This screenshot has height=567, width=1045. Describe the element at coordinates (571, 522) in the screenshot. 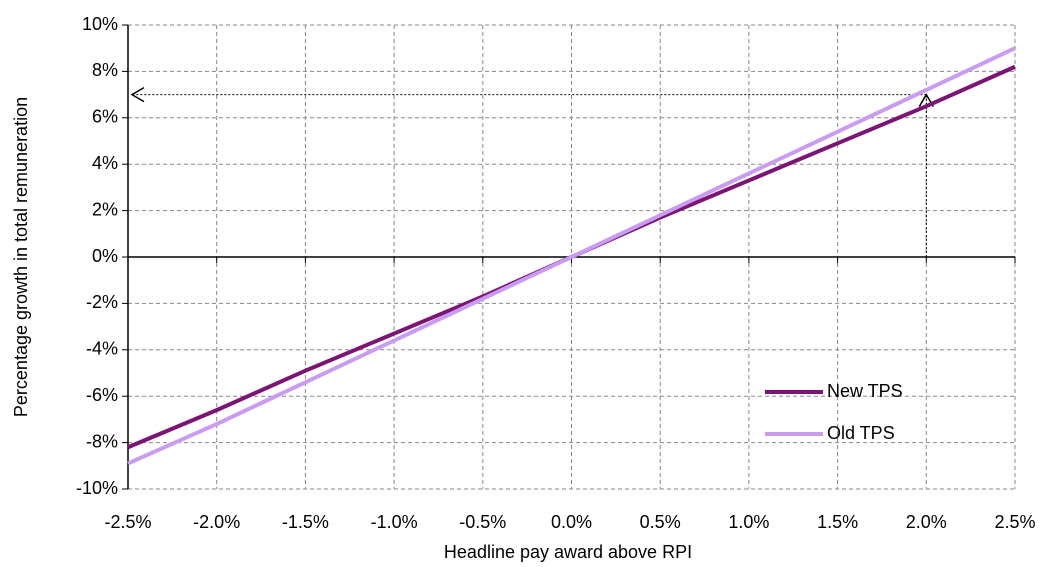

I see `x-tick-label: 0.0%` at that location.